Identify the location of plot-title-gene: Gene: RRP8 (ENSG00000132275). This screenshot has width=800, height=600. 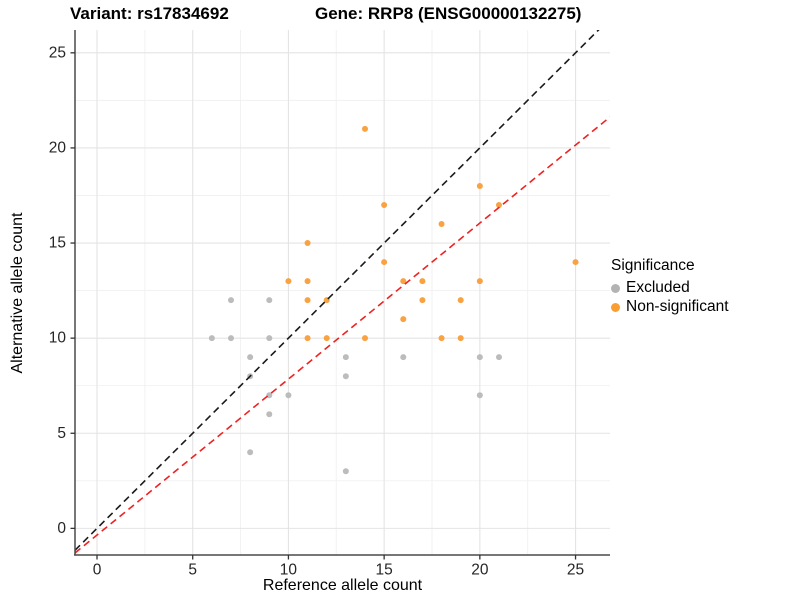
(448, 13).